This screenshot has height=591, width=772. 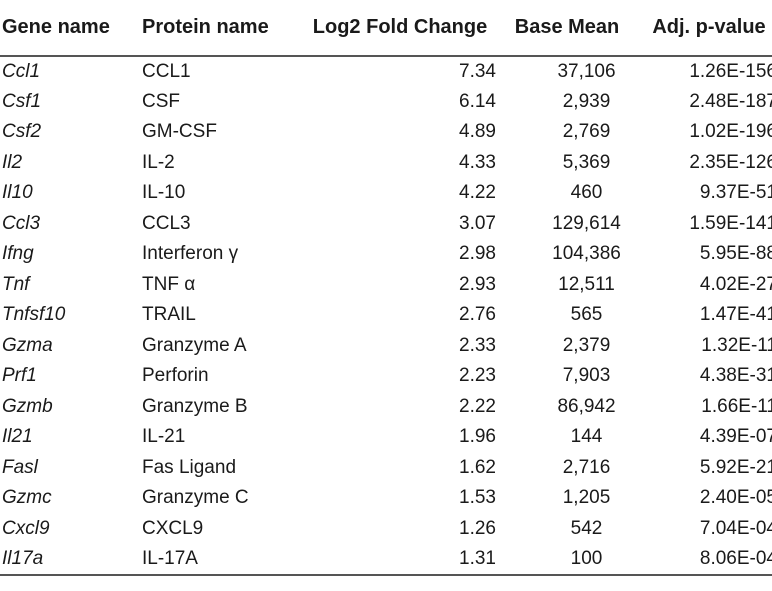 What do you see at coordinates (586, 437) in the screenshot?
I see `base-mean-cell: 144` at bounding box center [586, 437].